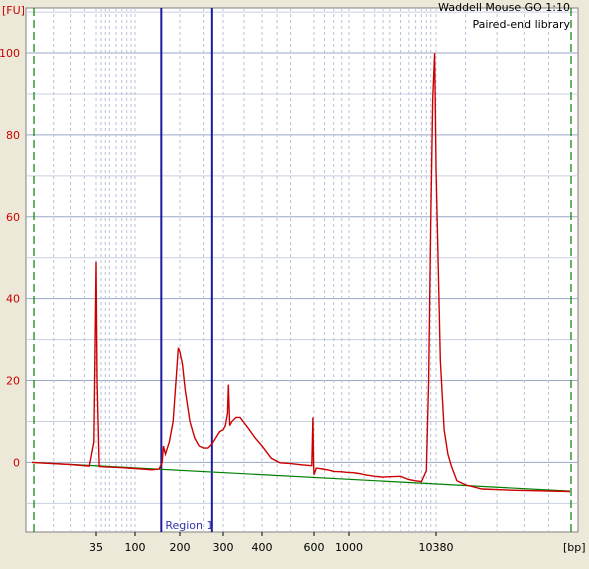 This screenshot has height=569, width=589. Describe the element at coordinates (180, 547) in the screenshot. I see `x-tick-label: 200` at that location.